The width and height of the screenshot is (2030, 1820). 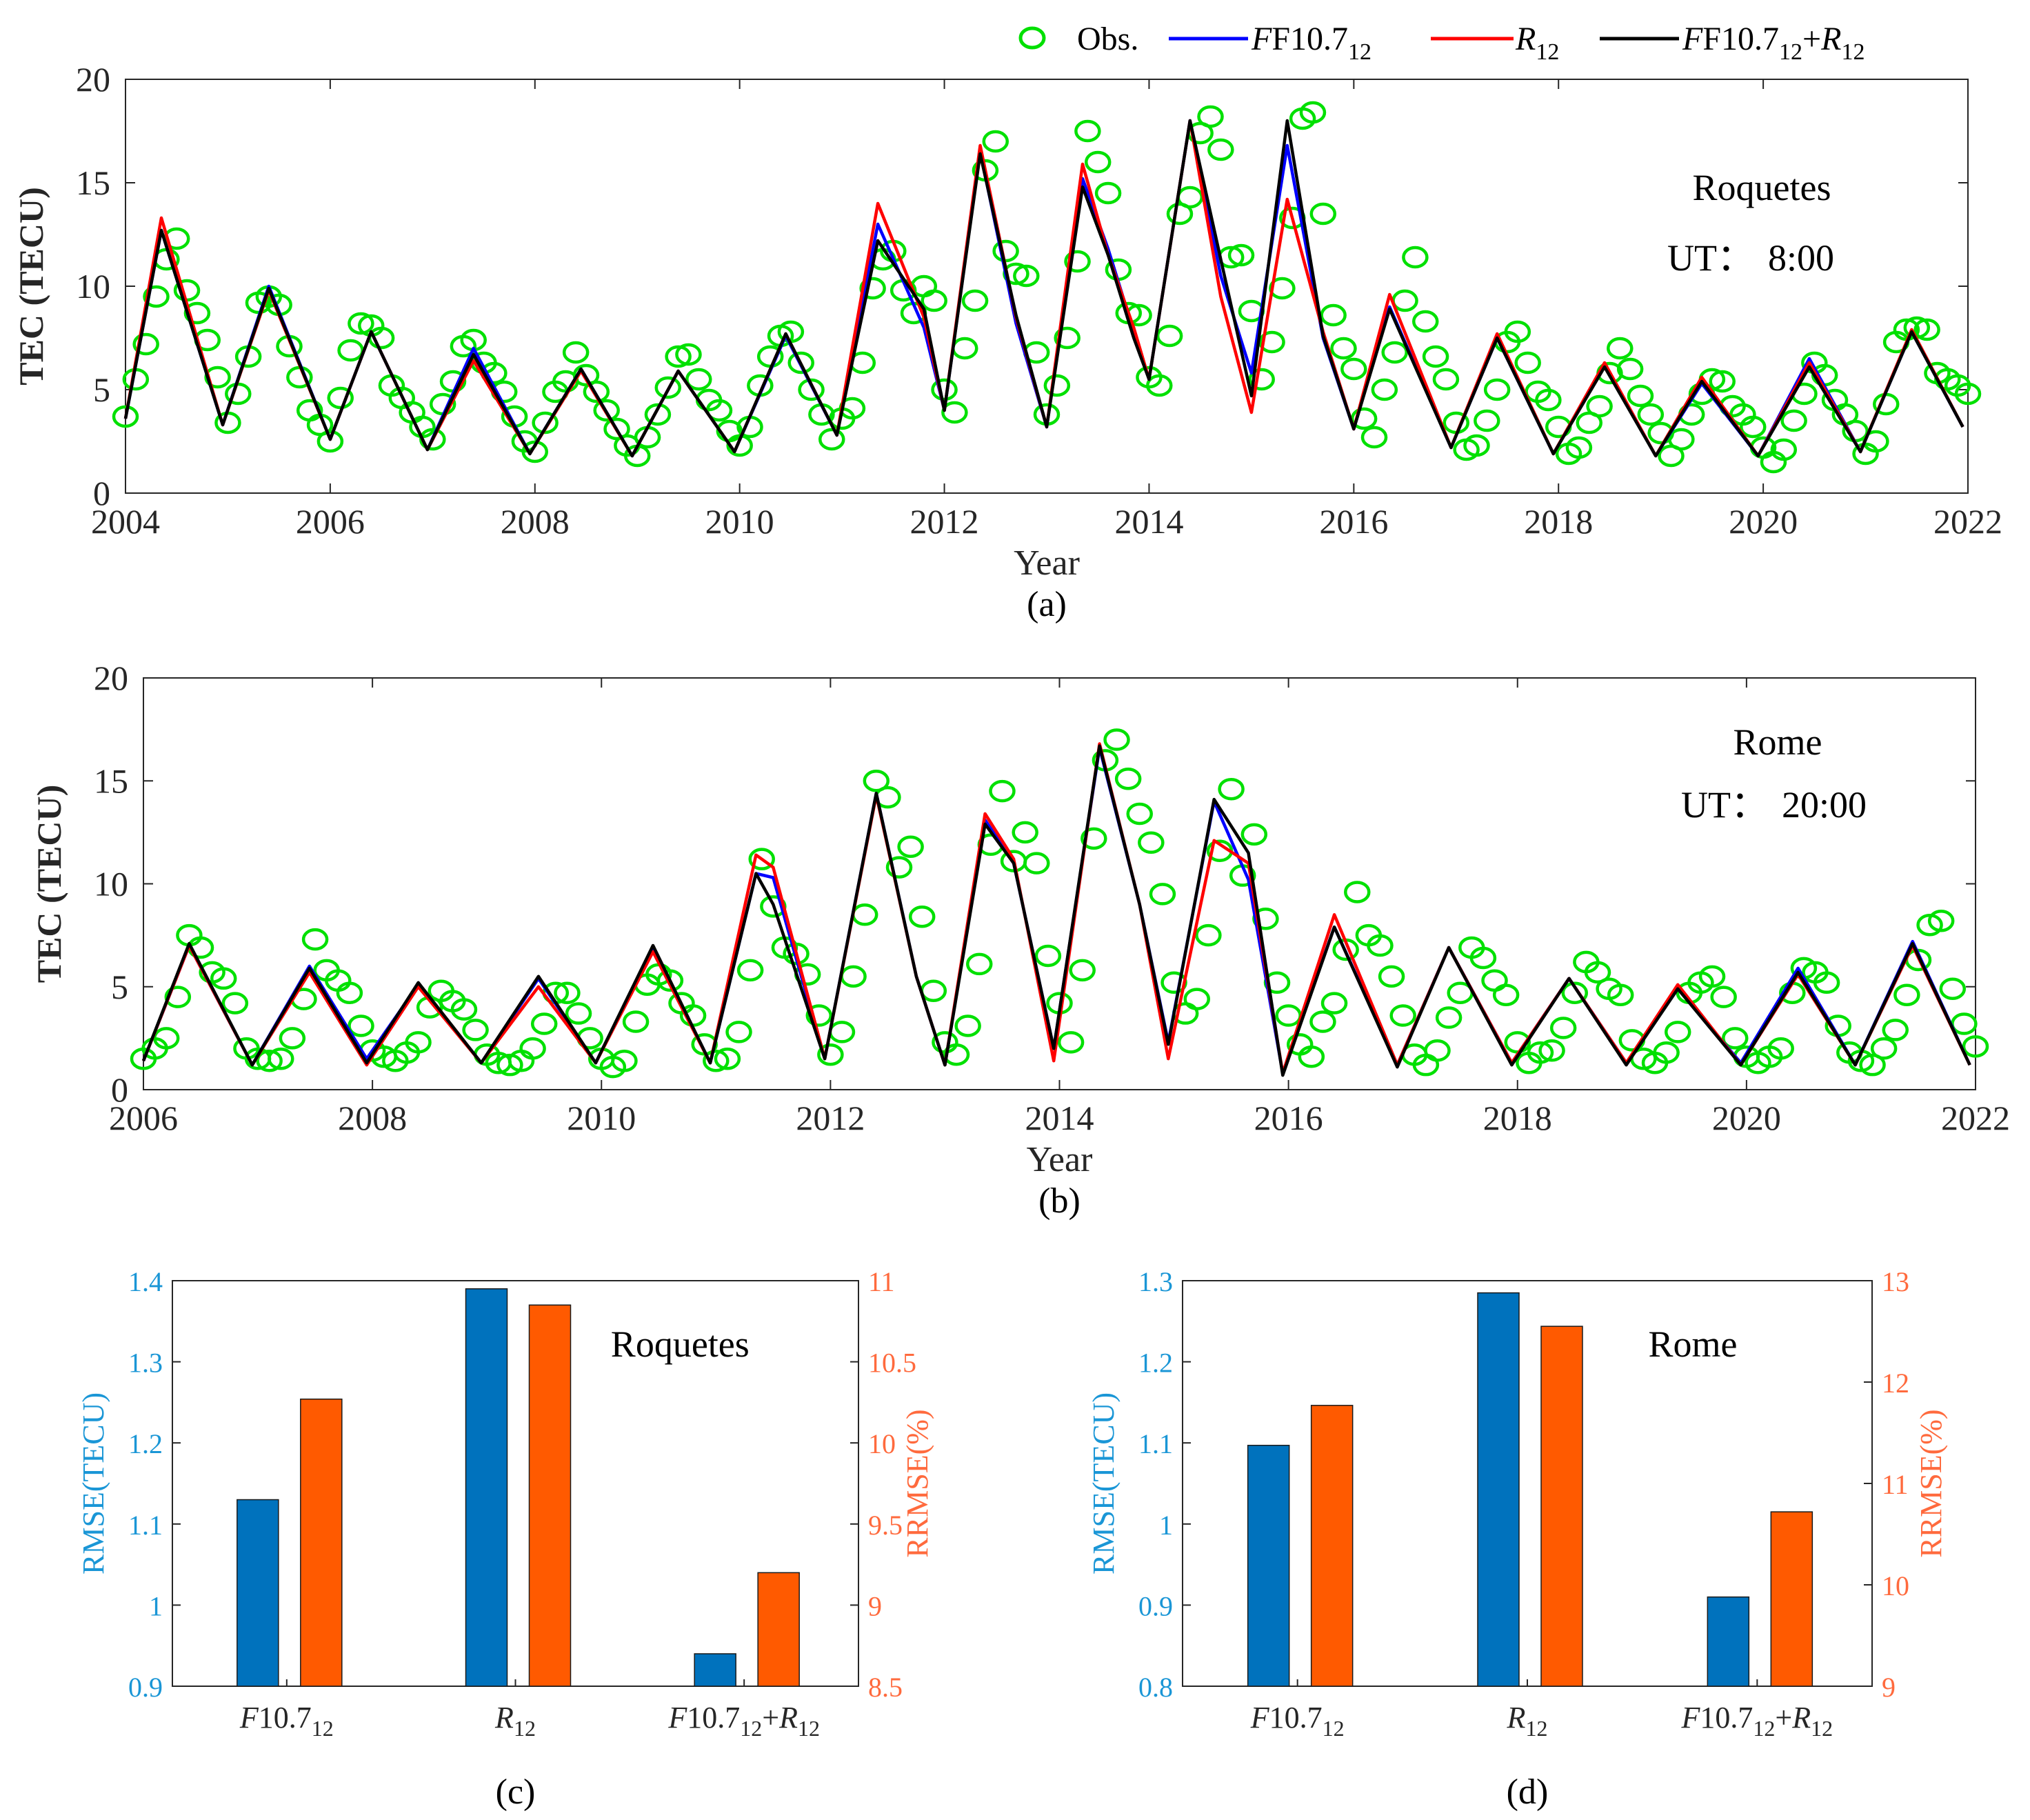 What do you see at coordinates (1830, 39) in the screenshot?
I see `legend-combo-b: R` at bounding box center [1830, 39].